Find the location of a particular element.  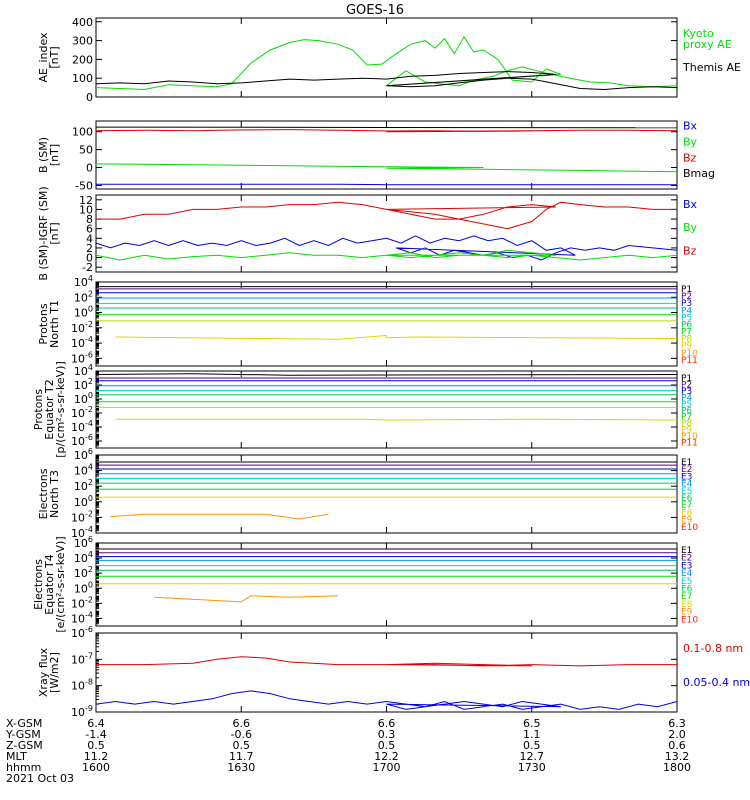

legend-item: E3 is located at coordinates (686, 566).